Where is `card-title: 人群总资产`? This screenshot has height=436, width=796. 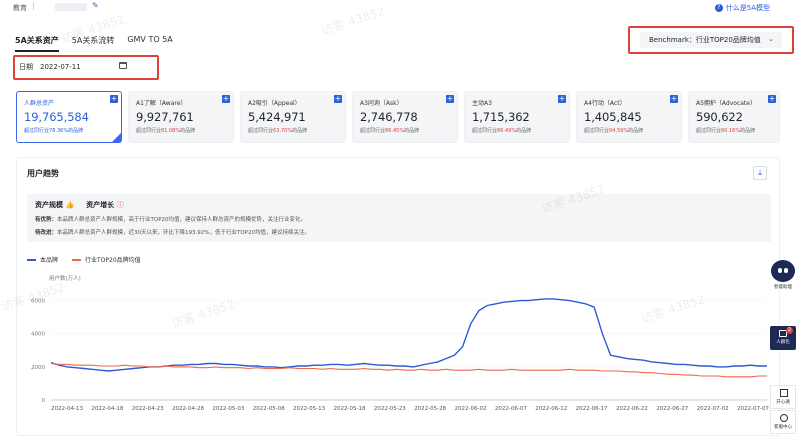 card-title: 人群总资产 is located at coordinates (39, 103).